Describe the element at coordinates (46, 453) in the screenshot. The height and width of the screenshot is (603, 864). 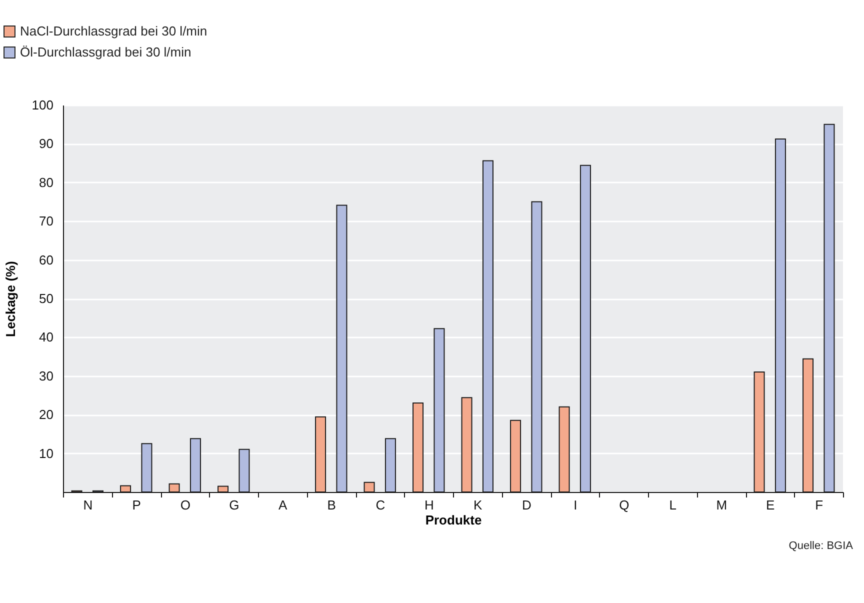
I see `y-tick-label: 10` at that location.